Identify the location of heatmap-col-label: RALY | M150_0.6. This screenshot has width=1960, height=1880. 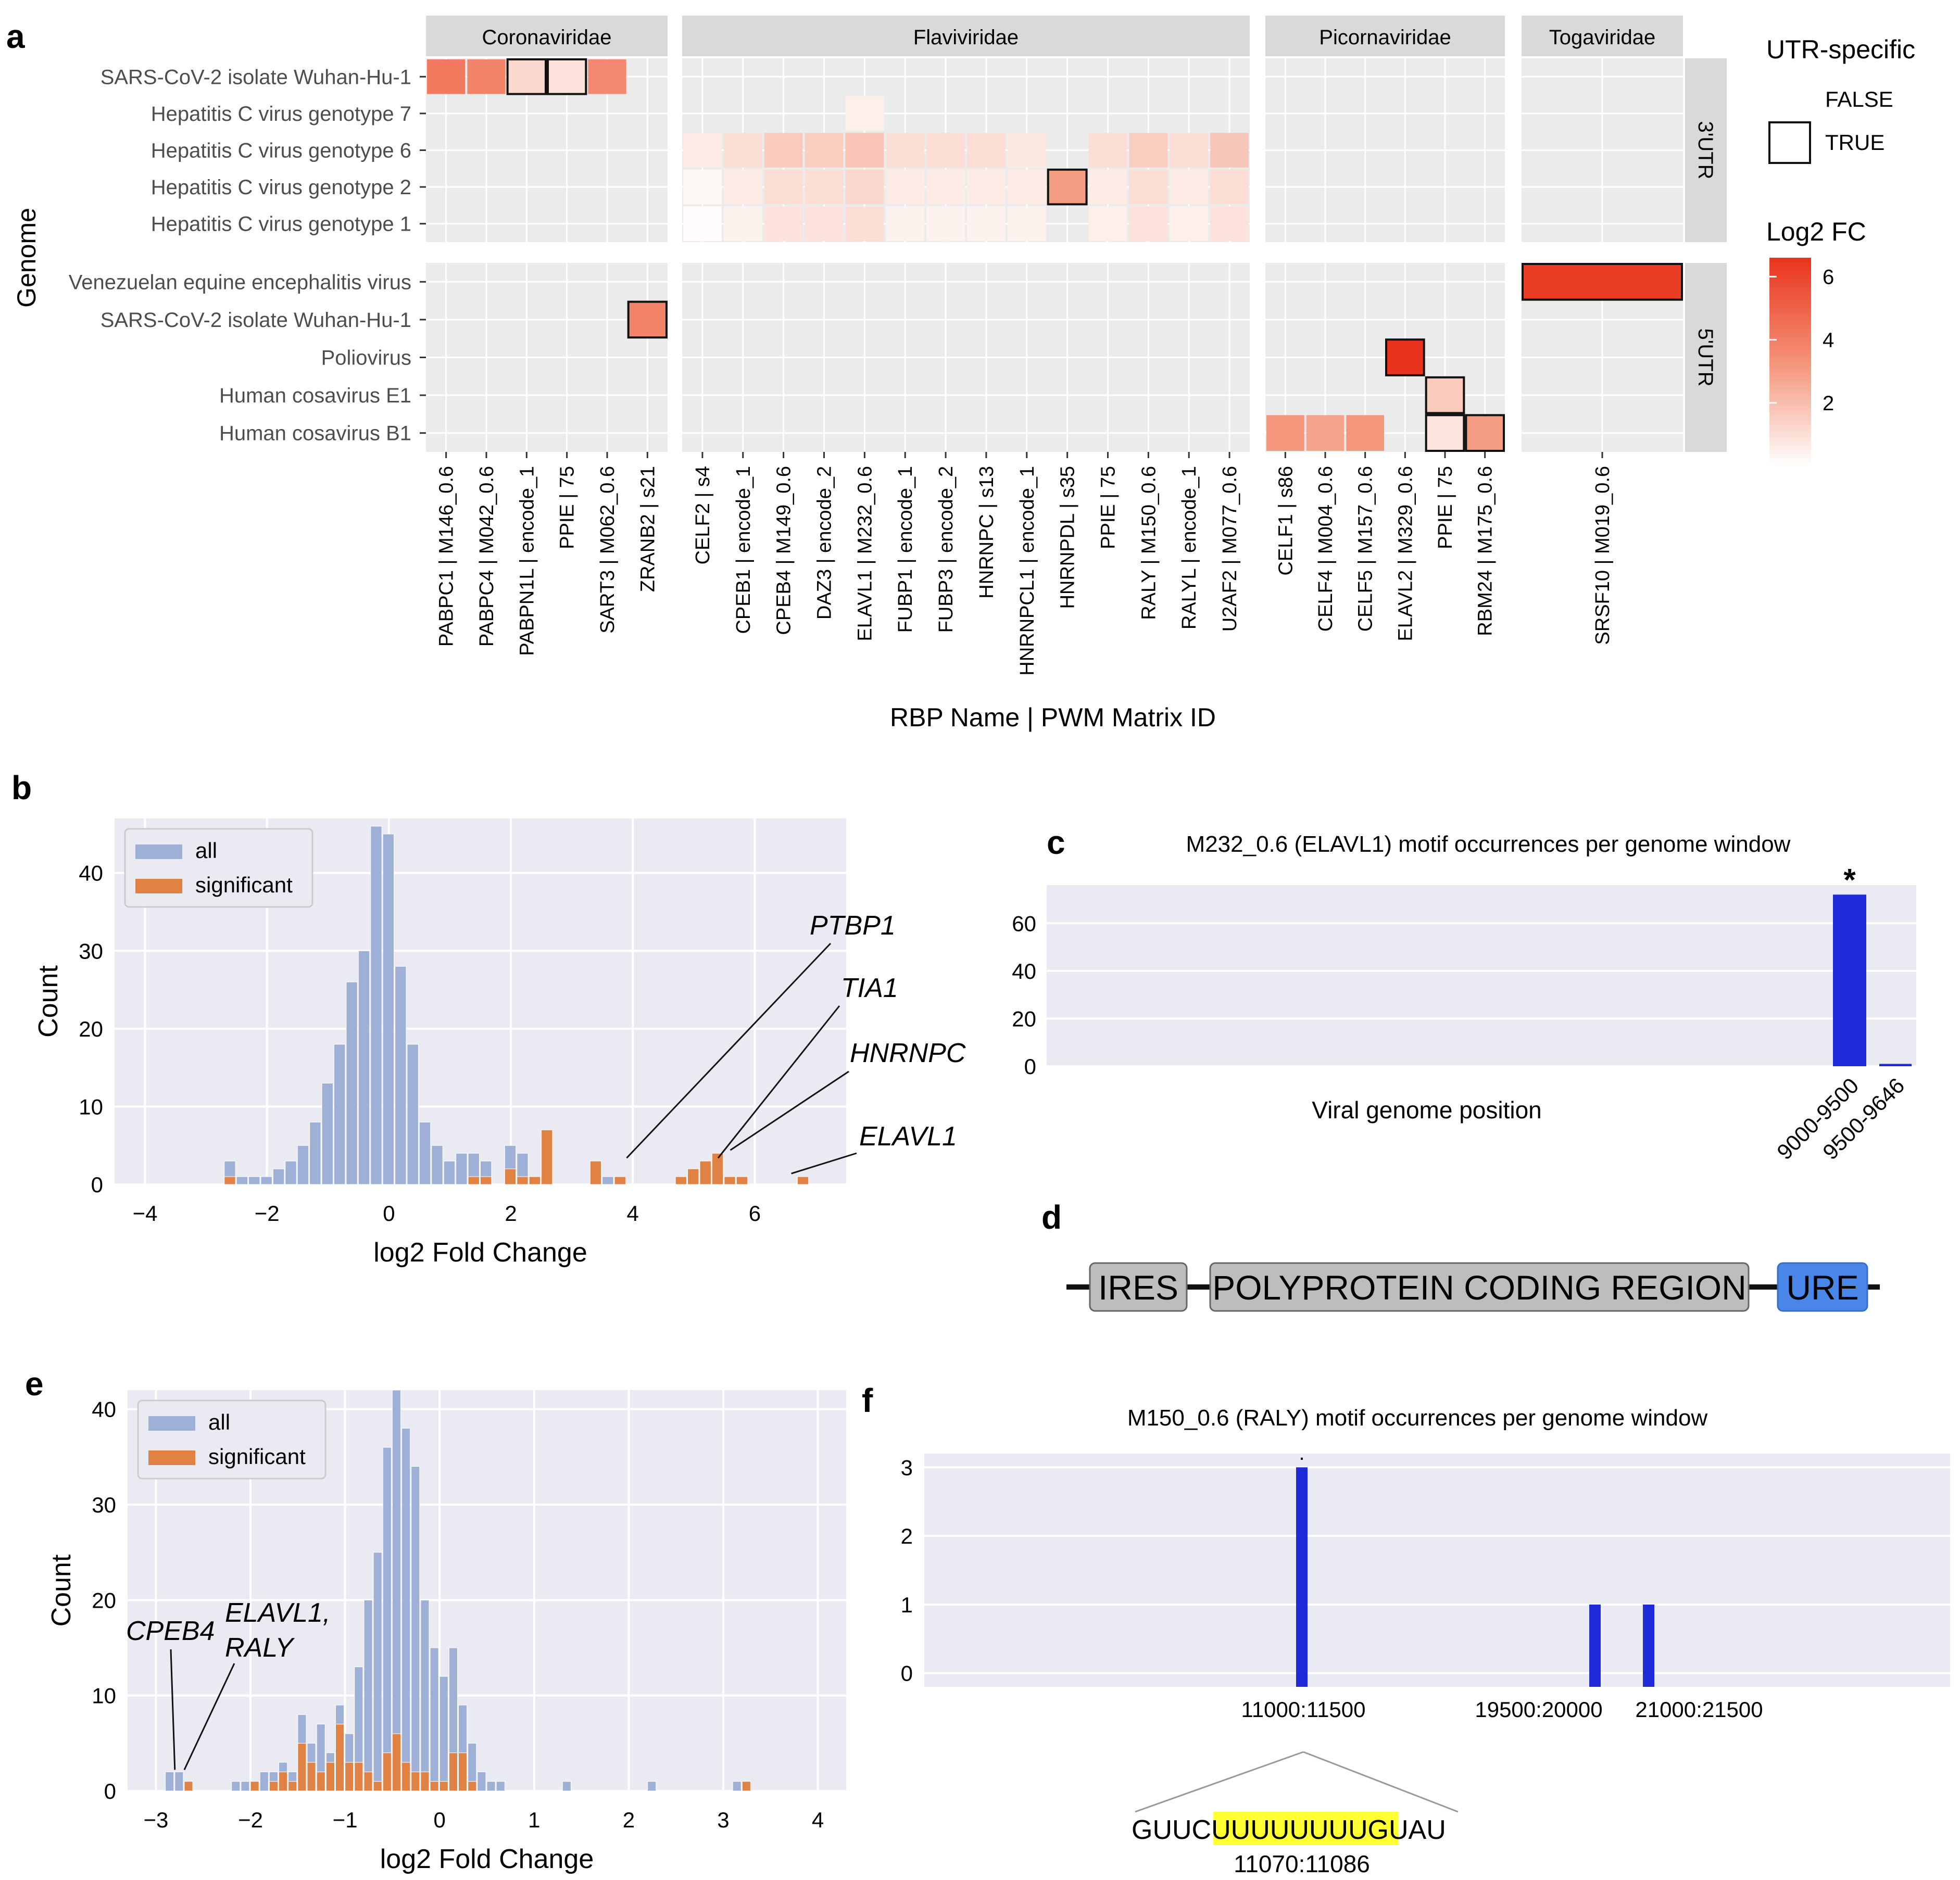
(1149, 543).